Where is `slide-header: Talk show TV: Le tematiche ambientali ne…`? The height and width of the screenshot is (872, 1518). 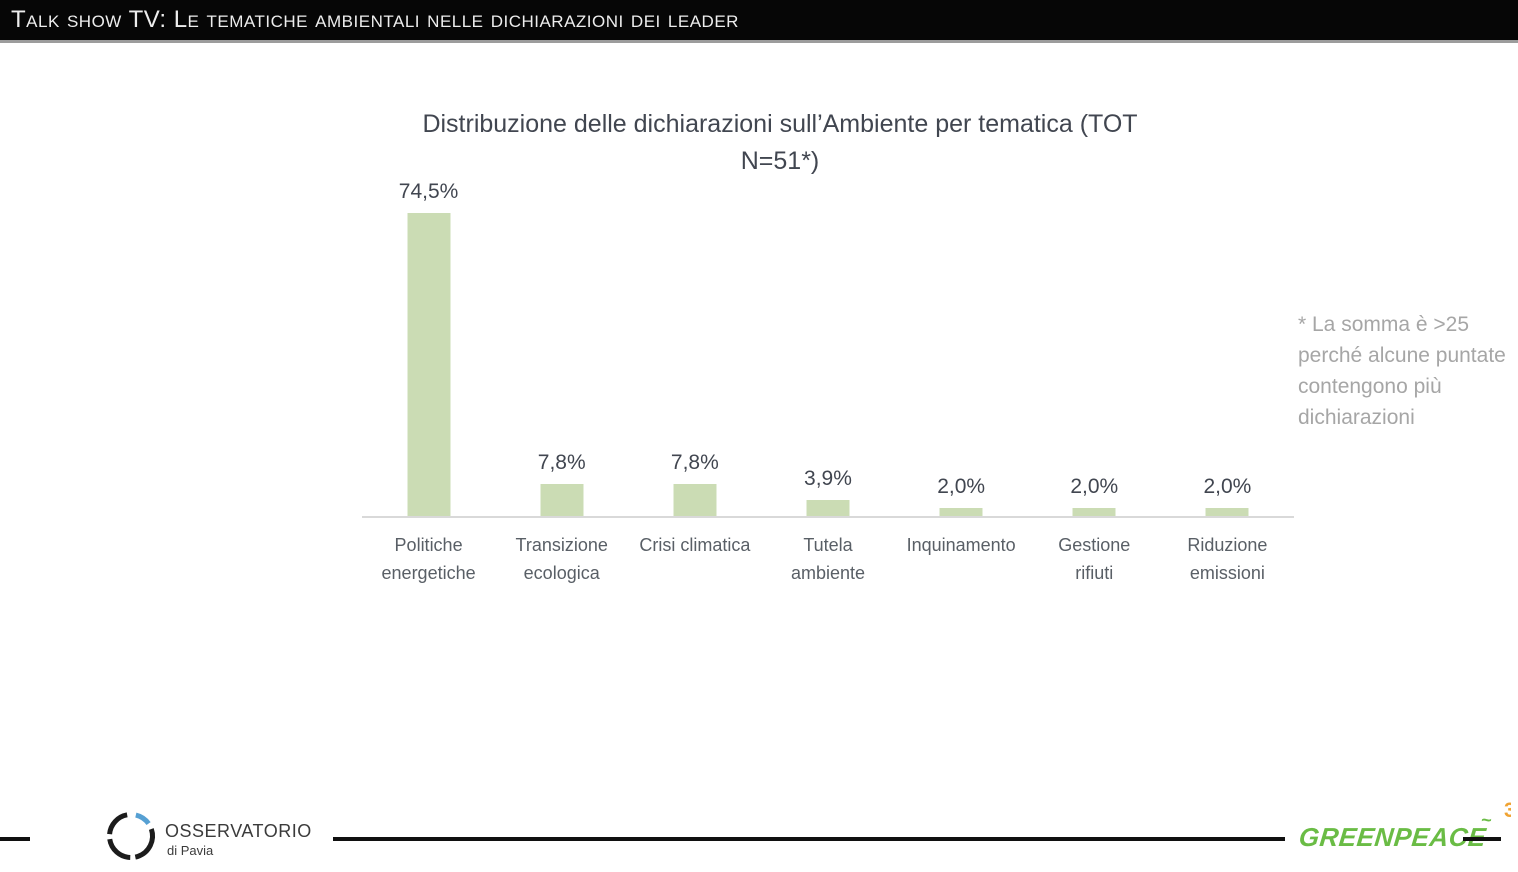
slide-header: Talk show TV: Le tematiche ambientali ne… is located at coordinates (759, 20).